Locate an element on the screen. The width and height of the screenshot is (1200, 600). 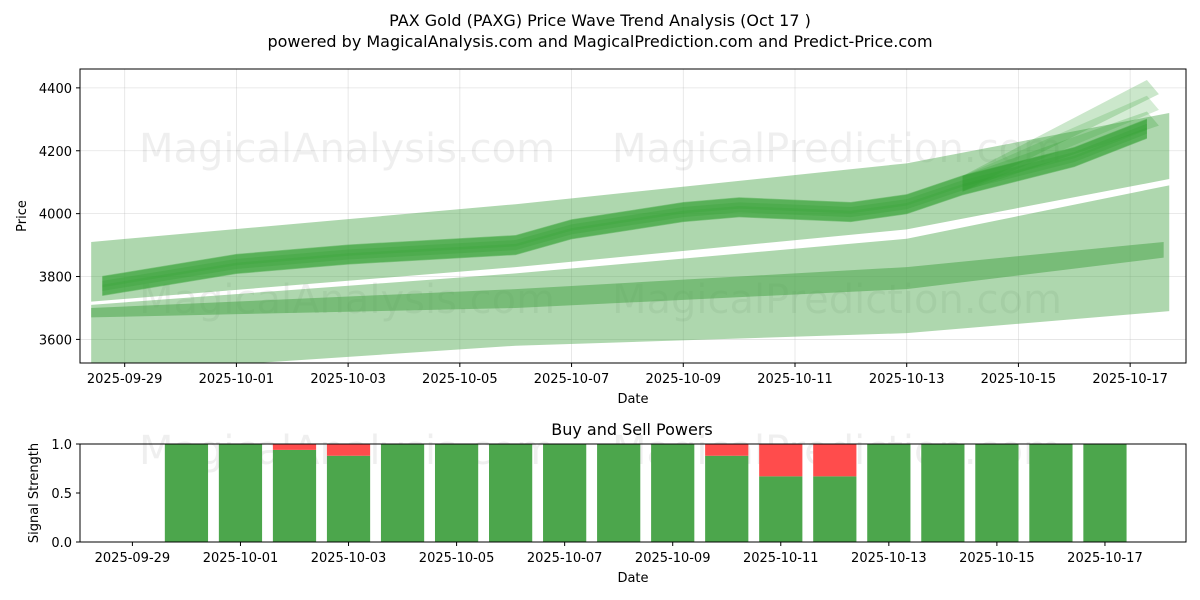
bottom-x-tick-label: 2025-09-29 is located at coordinates (133, 558).